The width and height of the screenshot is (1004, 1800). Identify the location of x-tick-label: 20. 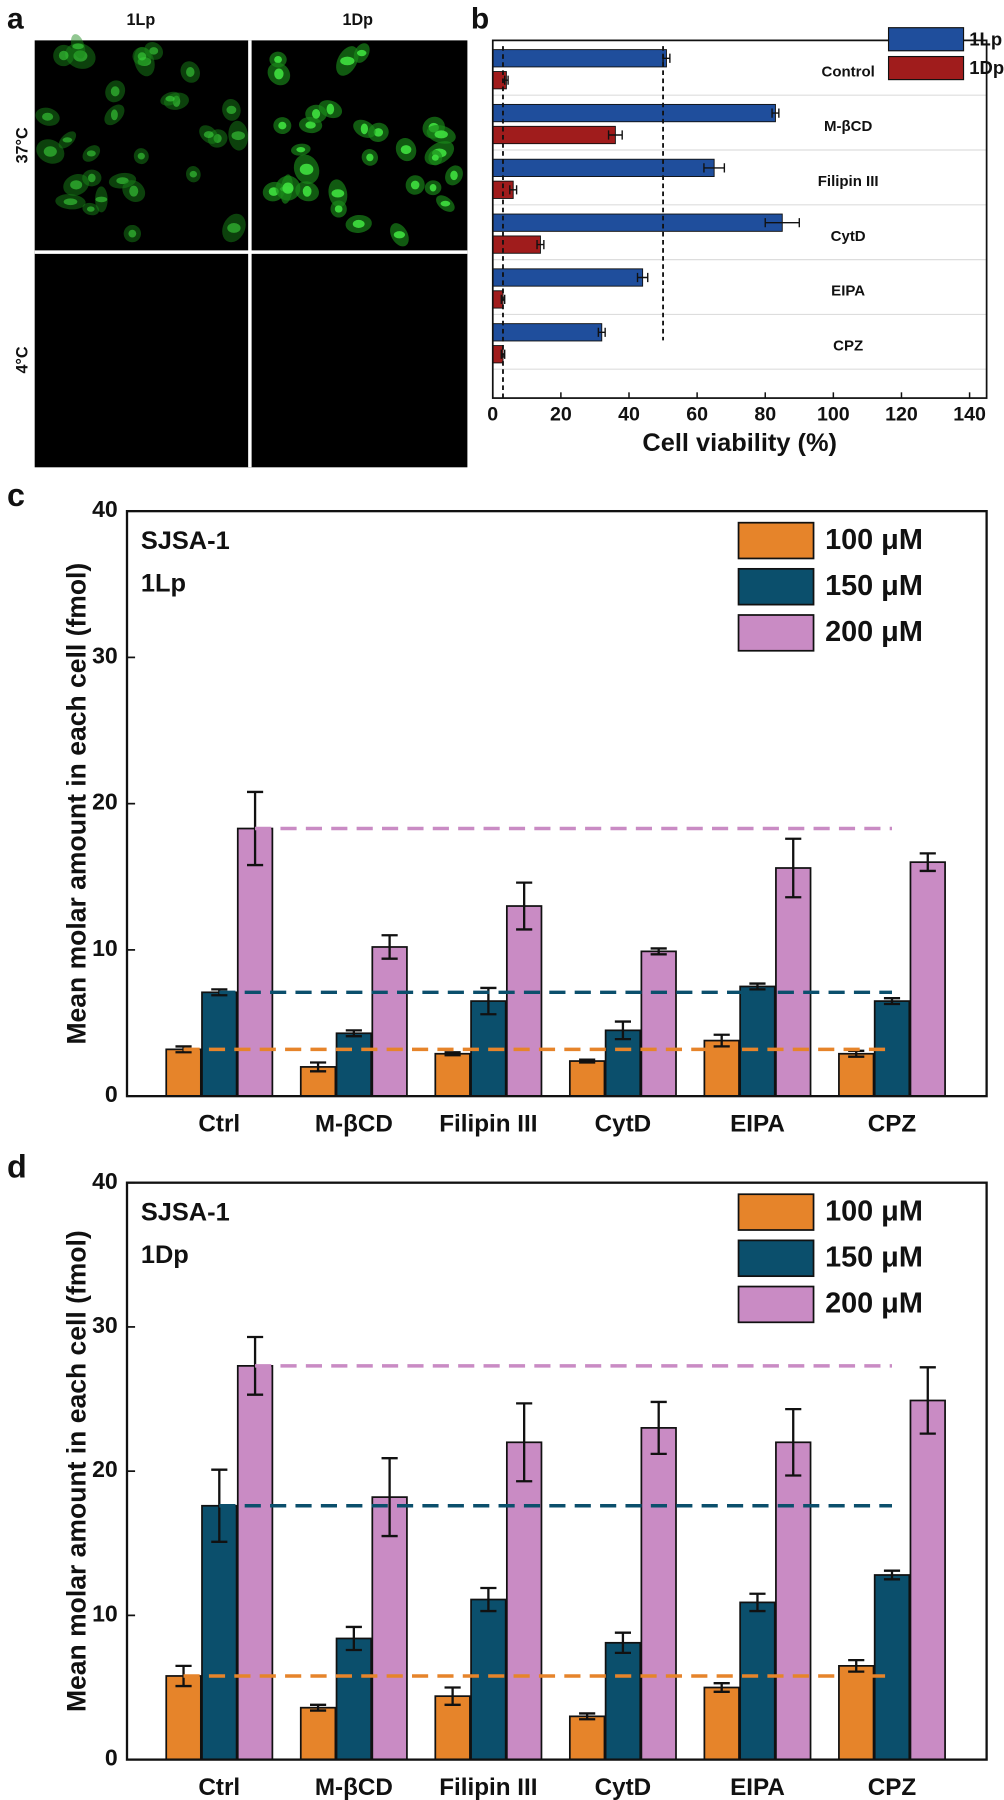
(561, 415).